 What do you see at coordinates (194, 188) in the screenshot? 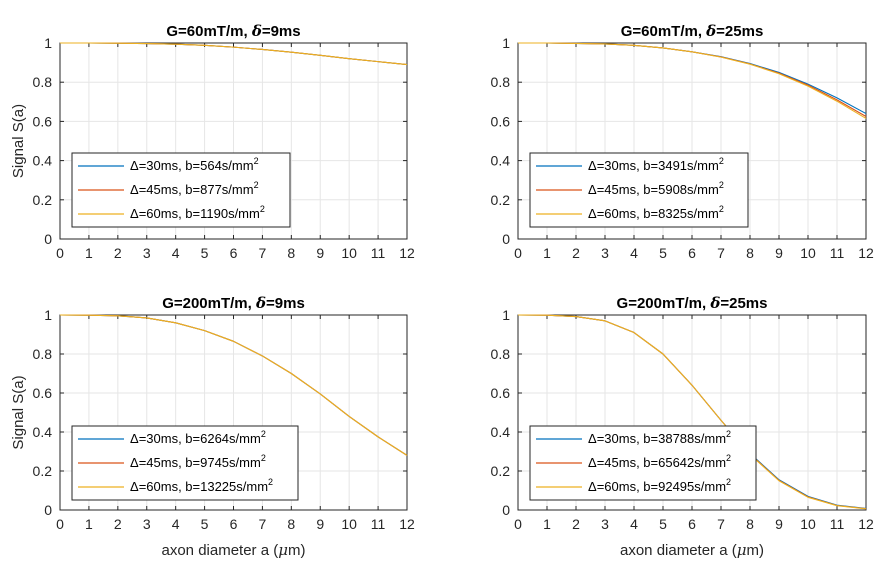
I see `legend-entry: Δ=45ms, b=877s/mm2` at bounding box center [194, 188].